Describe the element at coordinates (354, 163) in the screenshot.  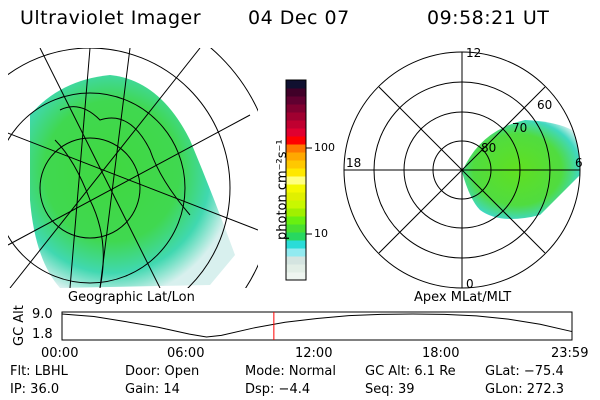
I see `mlt-label-18: 18` at that location.